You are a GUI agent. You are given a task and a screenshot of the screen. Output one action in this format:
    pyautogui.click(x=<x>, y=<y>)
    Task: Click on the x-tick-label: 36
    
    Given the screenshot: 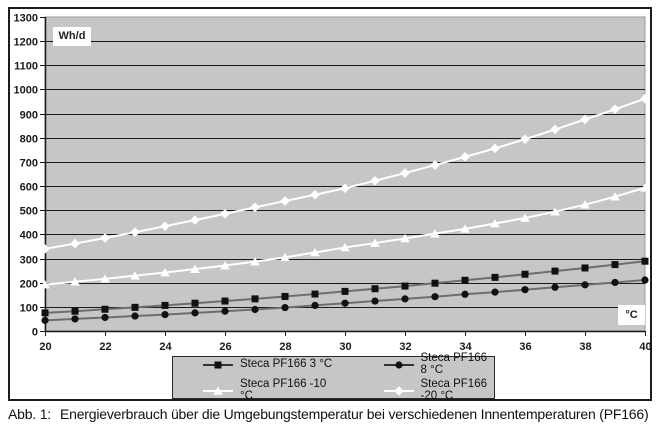 What is the action you would take?
    pyautogui.click(x=525, y=347)
    